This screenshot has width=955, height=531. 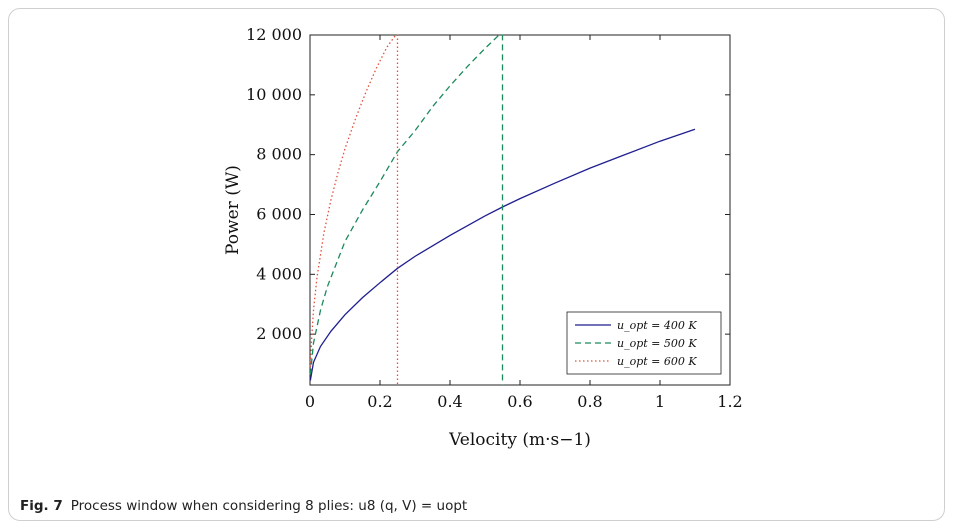 I want to click on y-axis-label: Power (W), so click(x=233, y=210).